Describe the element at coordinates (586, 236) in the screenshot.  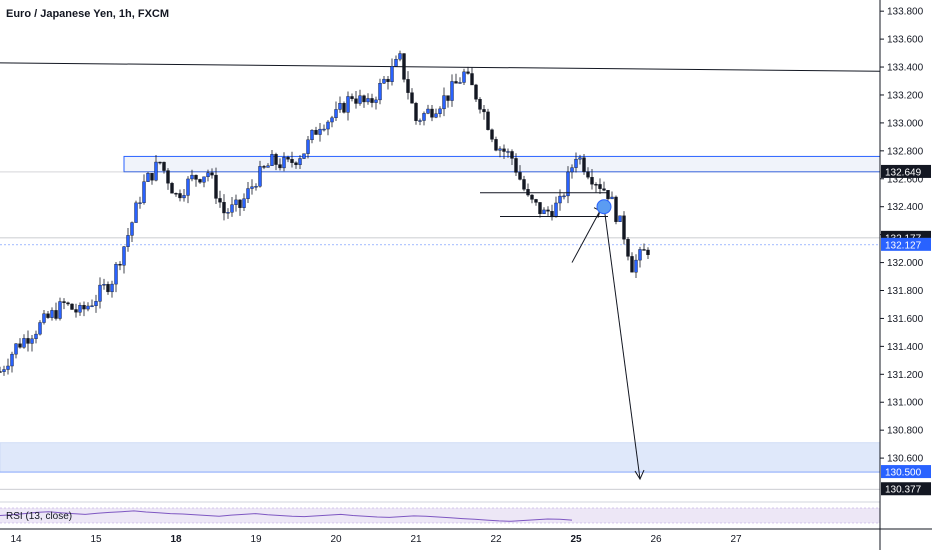
I see `projection-up-line` at that location.